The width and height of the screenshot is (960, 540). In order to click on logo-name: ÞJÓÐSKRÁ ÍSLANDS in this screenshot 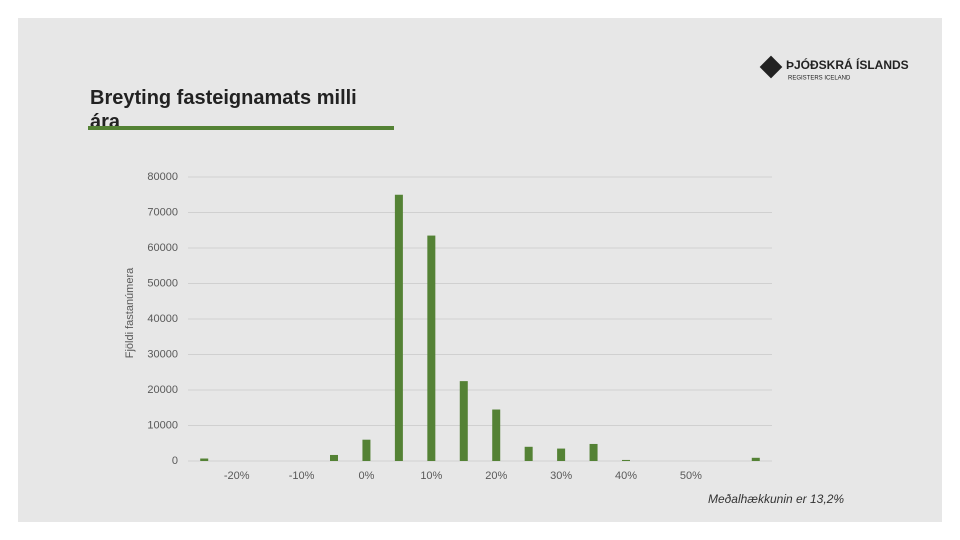, I will do `click(847, 64)`.